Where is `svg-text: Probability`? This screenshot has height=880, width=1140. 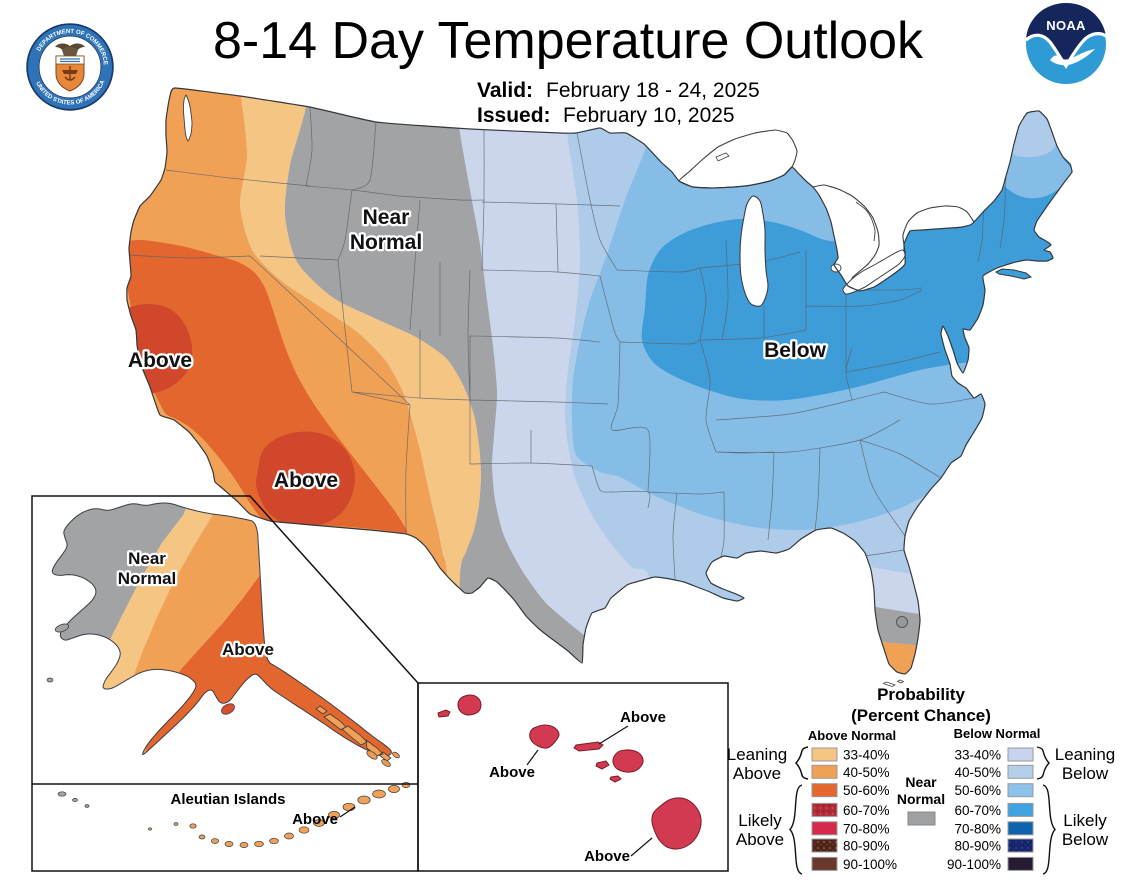 svg-text: Probability is located at coordinates (921, 694).